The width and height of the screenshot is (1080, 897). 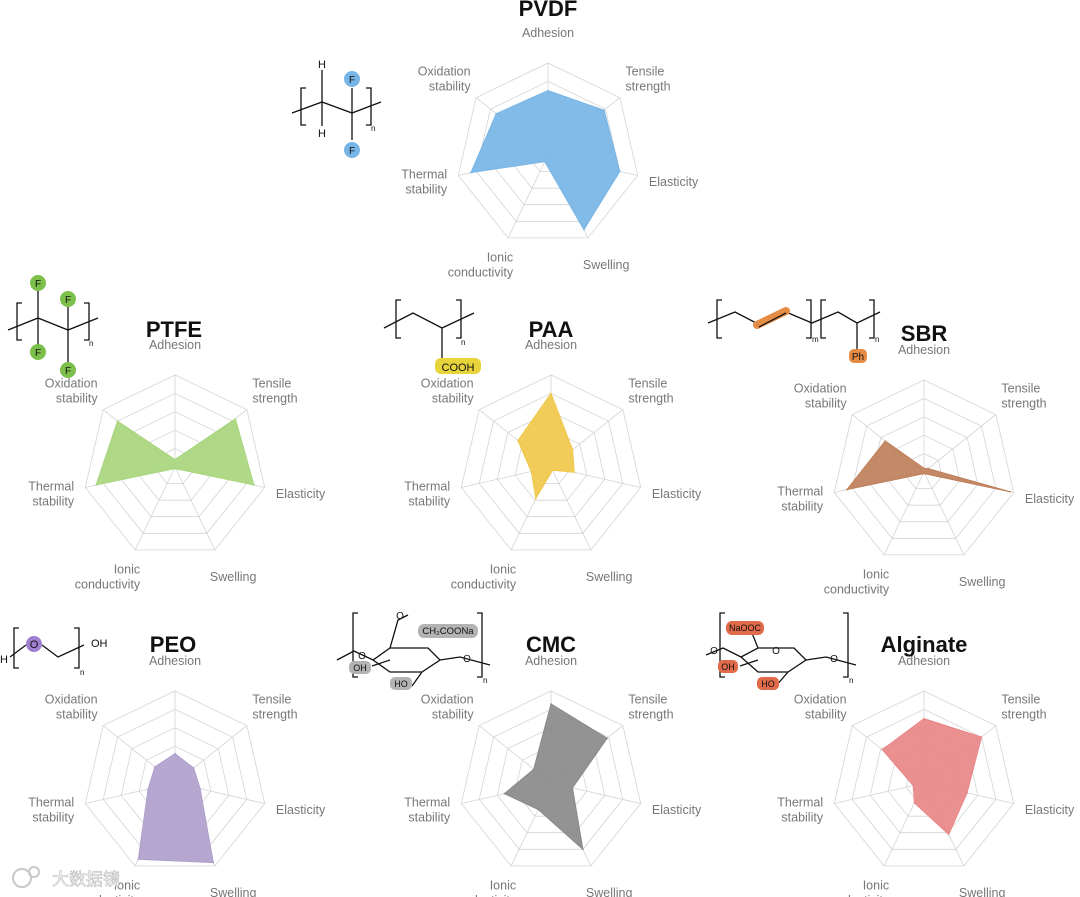 What do you see at coordinates (445, 78) in the screenshot?
I see `pvdf-axis-label-6: Oxidation stability` at bounding box center [445, 78].